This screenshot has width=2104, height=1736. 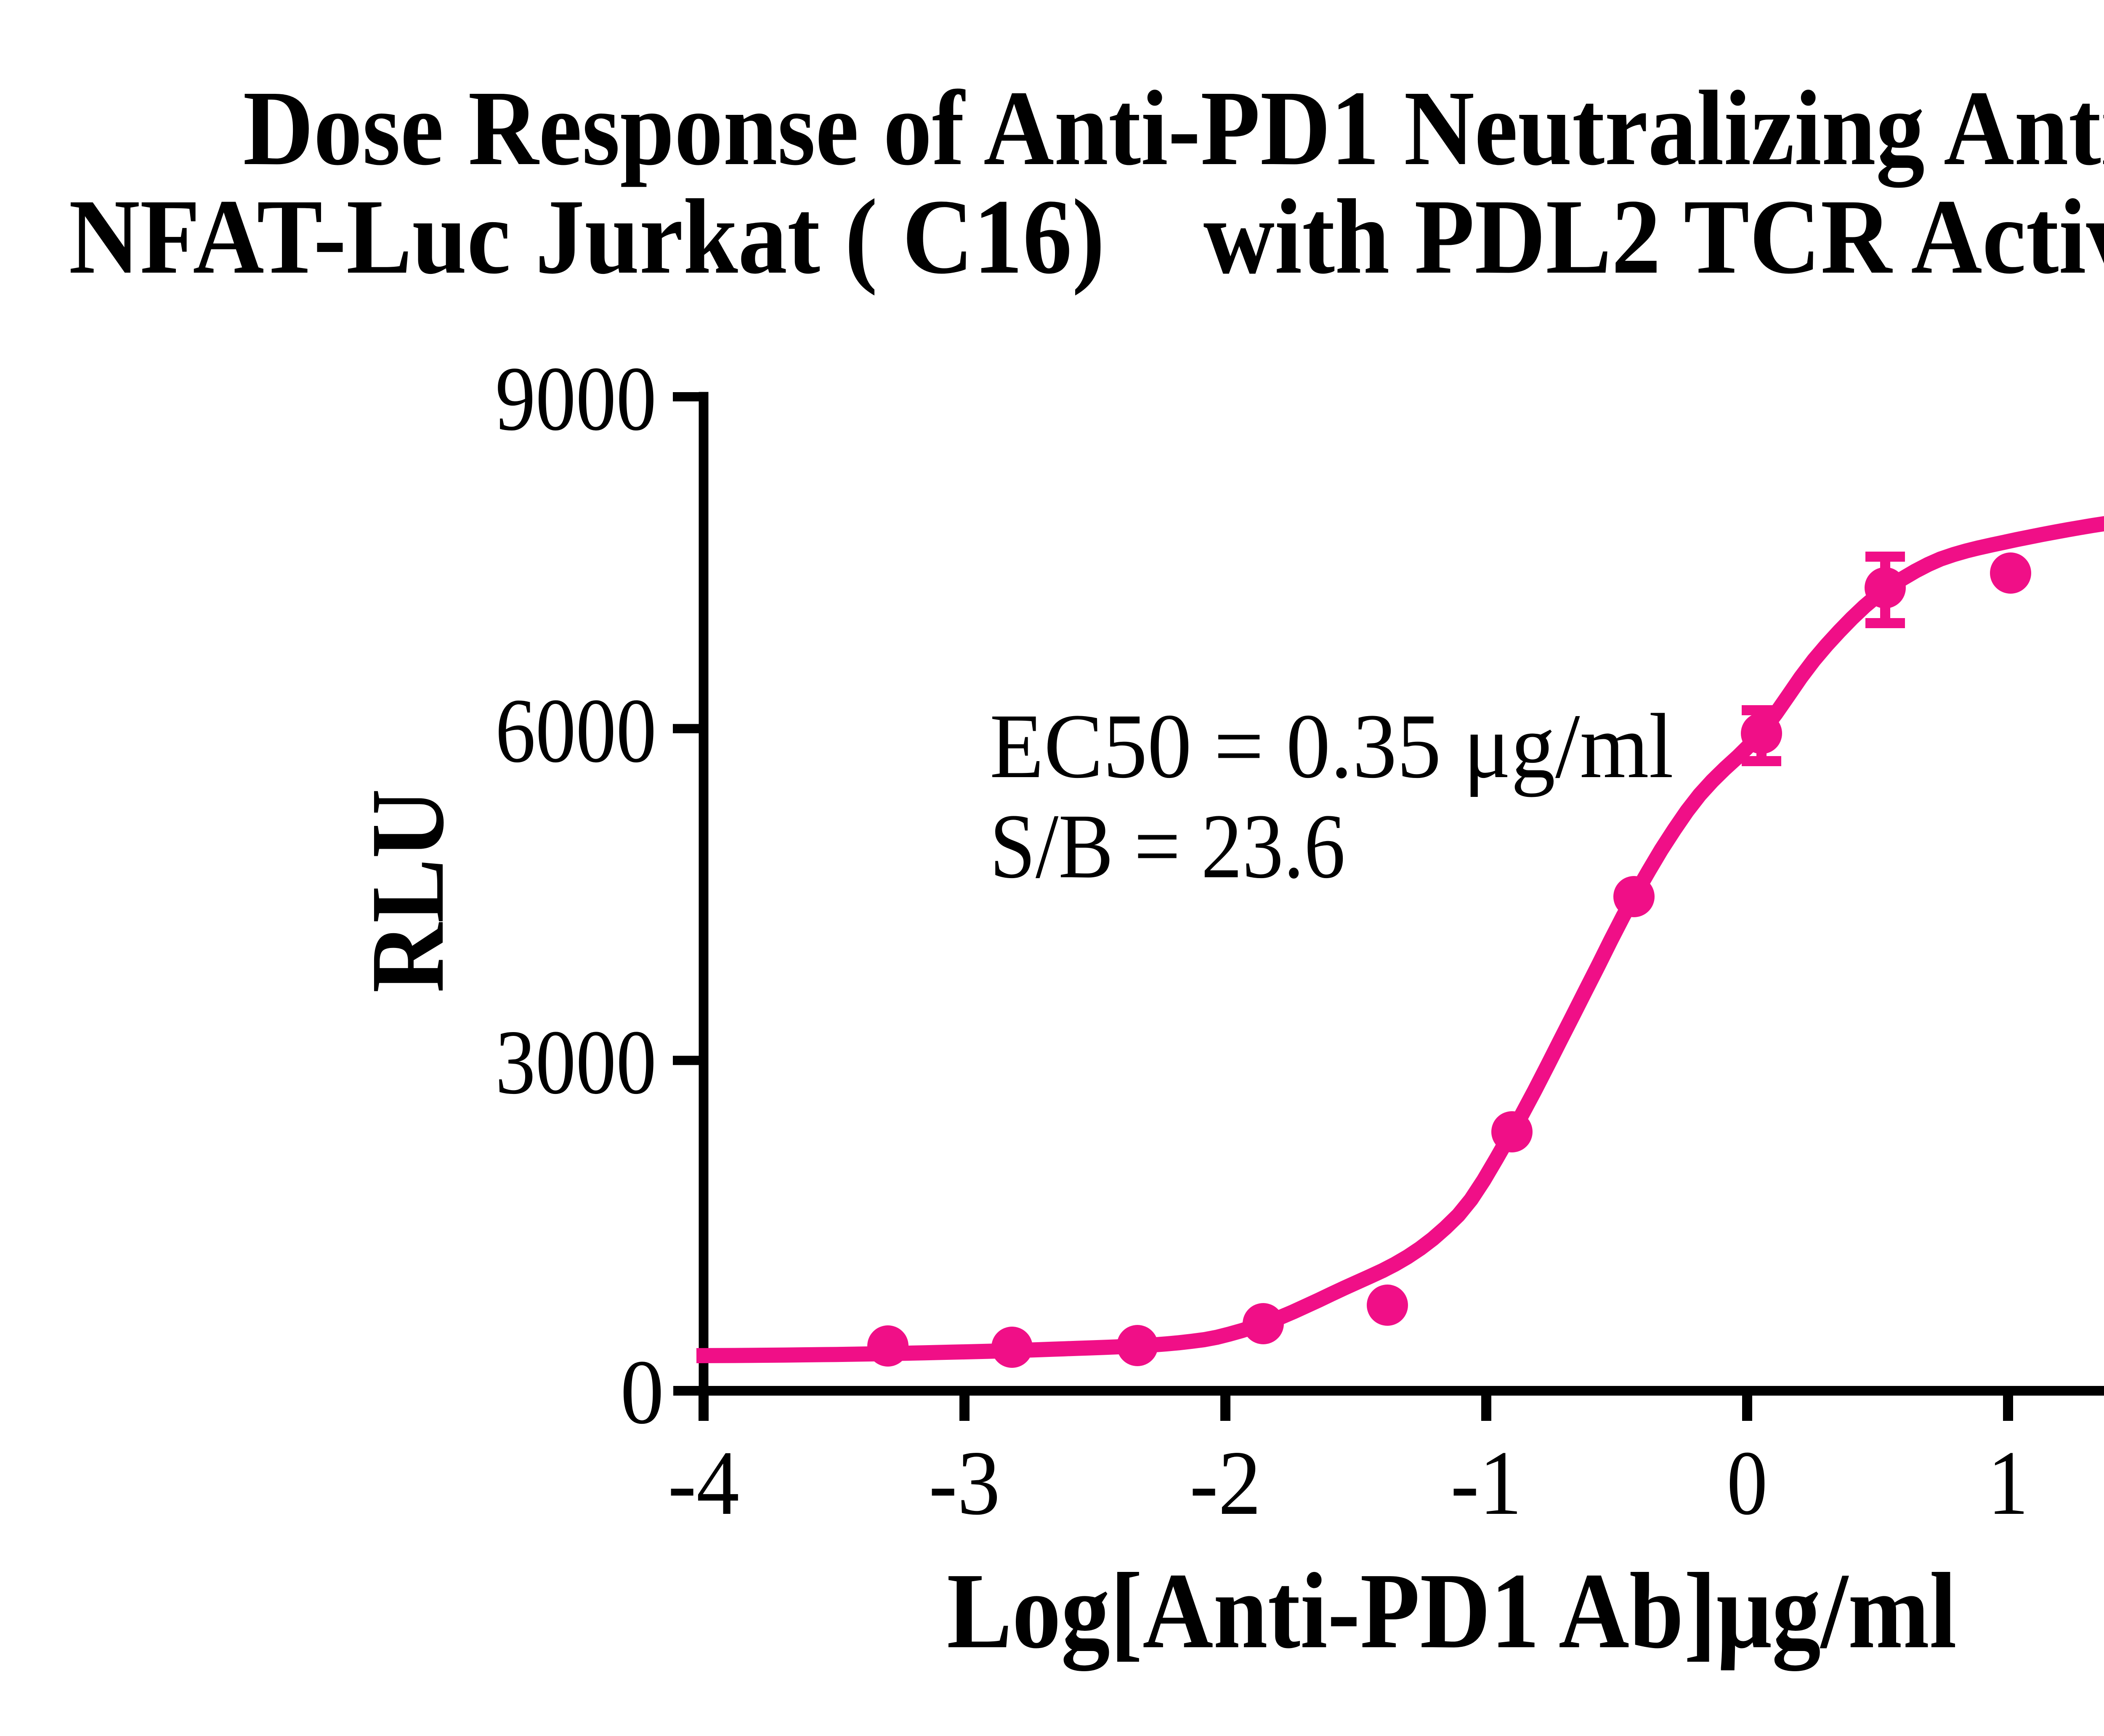 I want to click on svg-text: 1, so click(x=2009, y=1483).